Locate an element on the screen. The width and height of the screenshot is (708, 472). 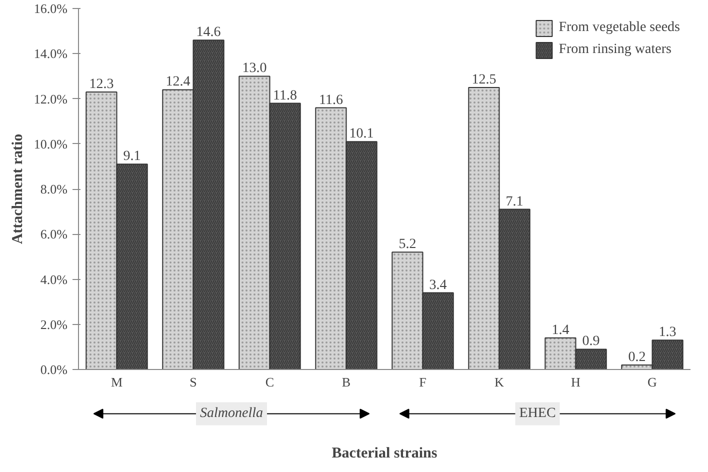
data-label: 13.0 is located at coordinates (254, 68).